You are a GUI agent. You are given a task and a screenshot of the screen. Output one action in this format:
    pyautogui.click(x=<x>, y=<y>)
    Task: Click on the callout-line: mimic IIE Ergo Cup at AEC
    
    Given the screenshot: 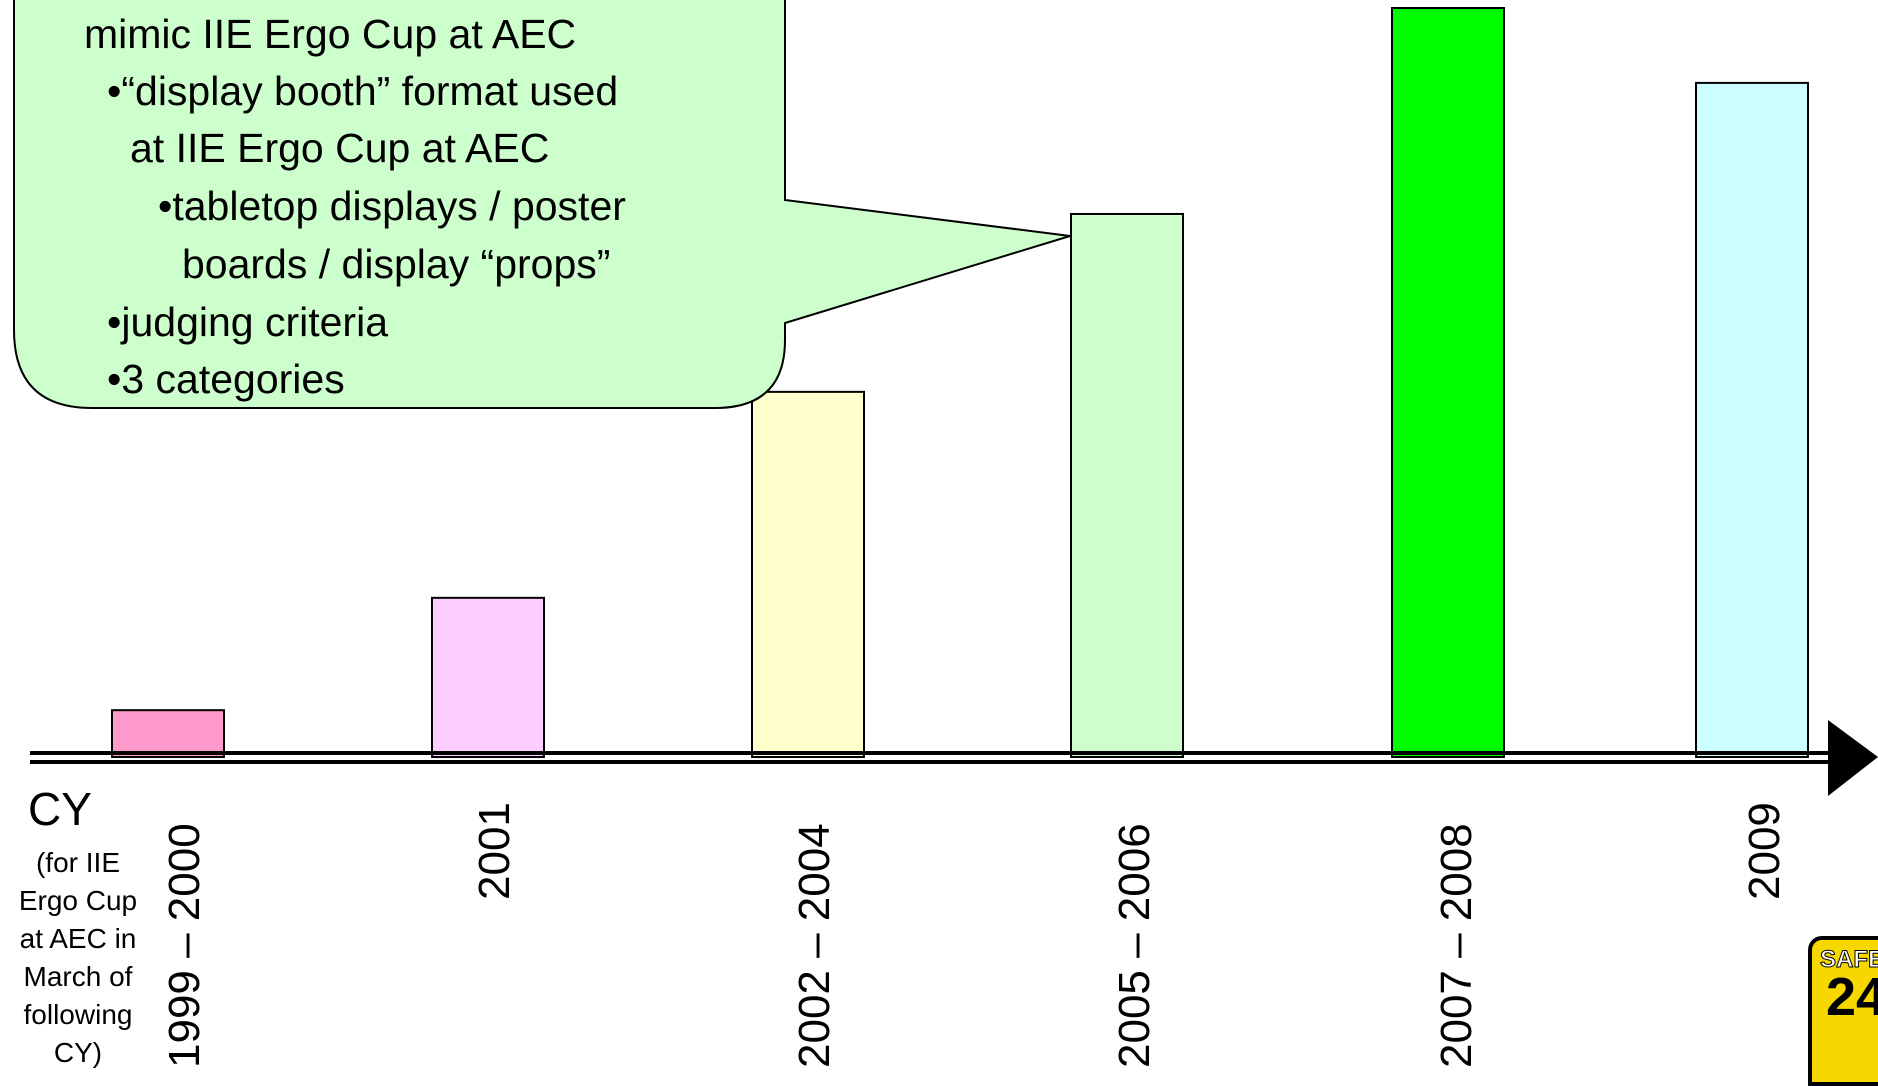 What is the action you would take?
    pyautogui.click(x=330, y=34)
    